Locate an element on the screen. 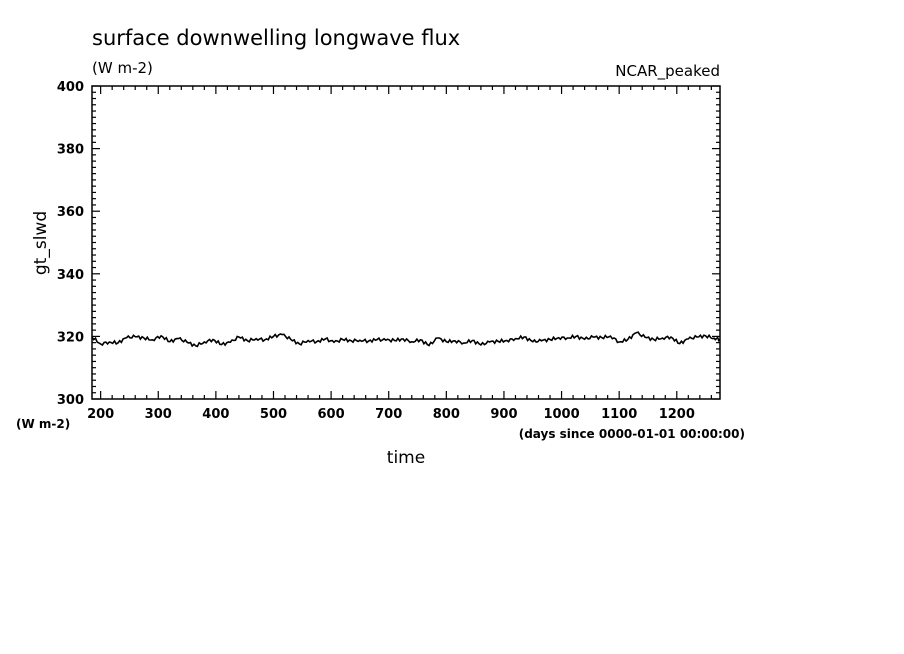 This screenshot has height=654, width=904. units-subtitle: (W m-2) is located at coordinates (122, 68).